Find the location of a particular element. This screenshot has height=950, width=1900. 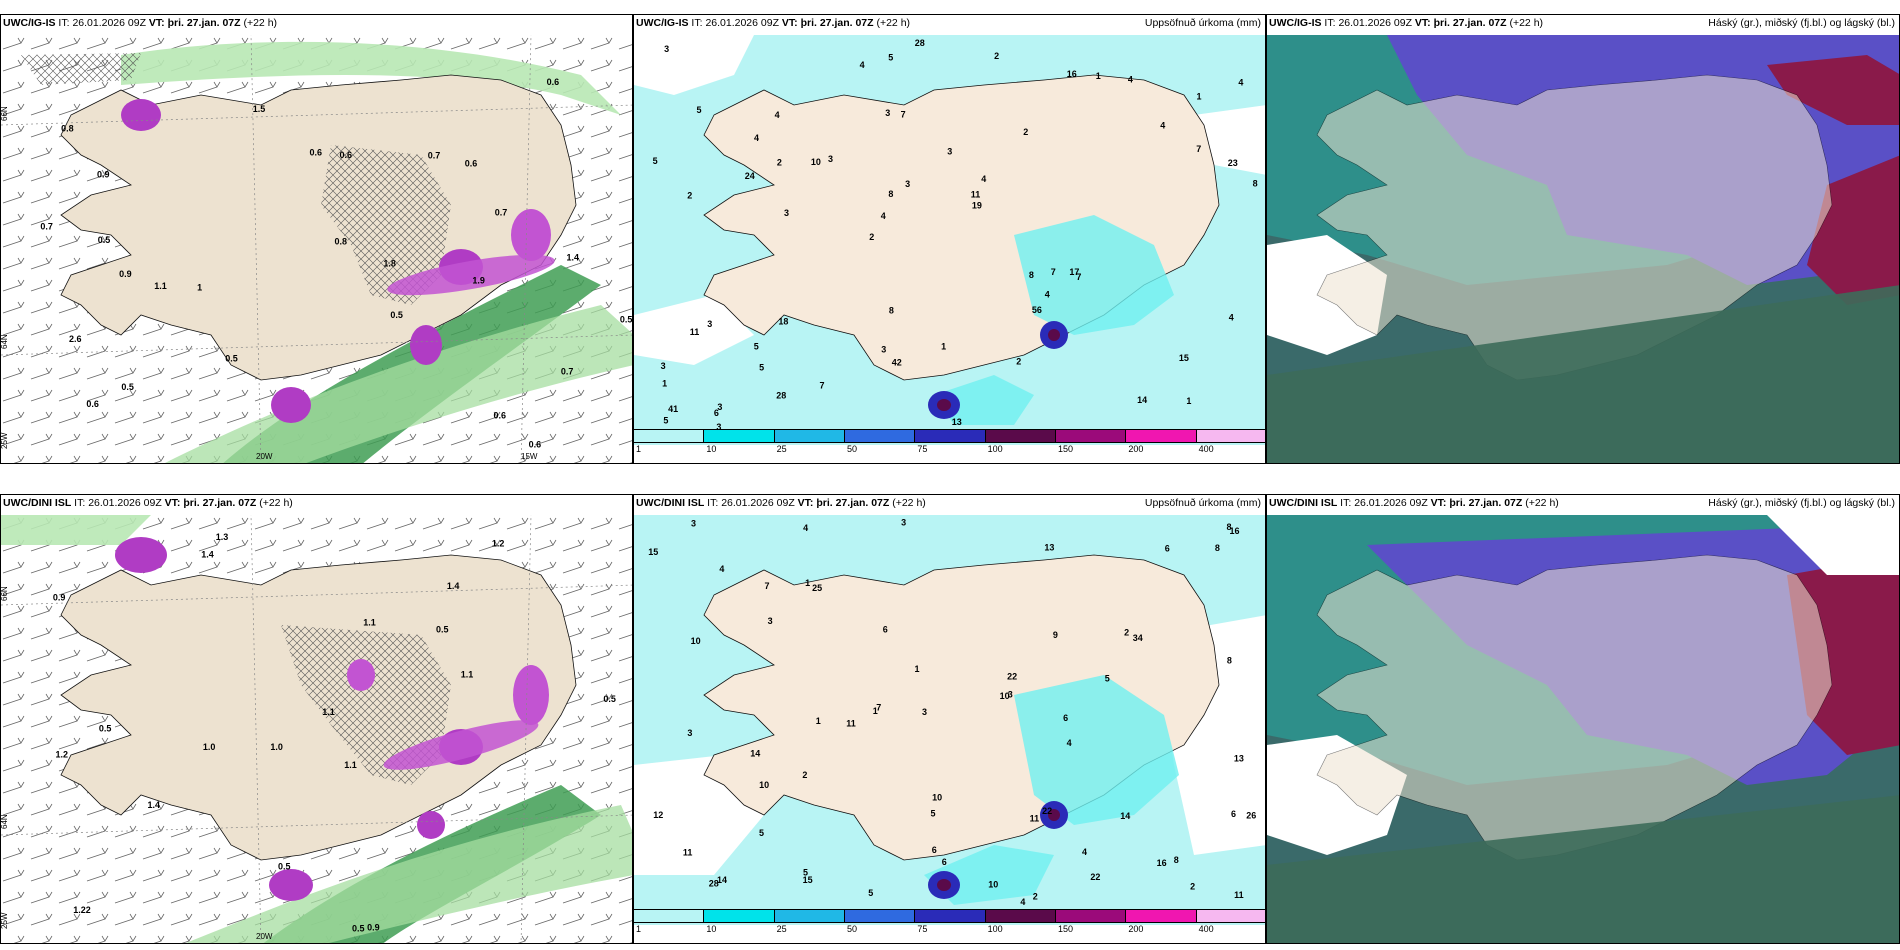

value-label: 28 is located at coordinates (920, 43).